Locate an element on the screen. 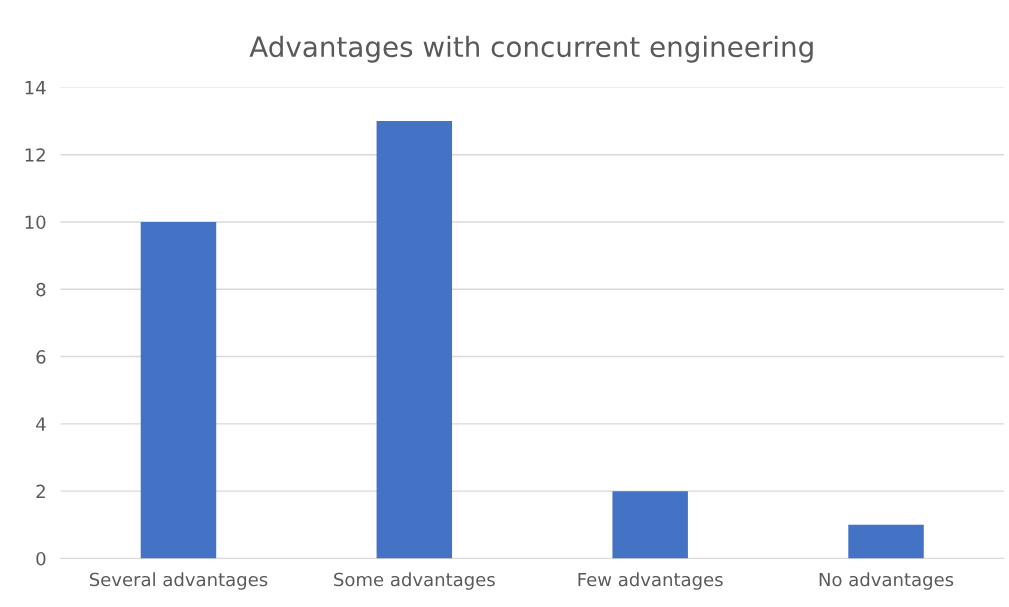 Image resolution: width=1009 pixels, height=607 pixels. y-tick-label: 4 is located at coordinates (41, 424).